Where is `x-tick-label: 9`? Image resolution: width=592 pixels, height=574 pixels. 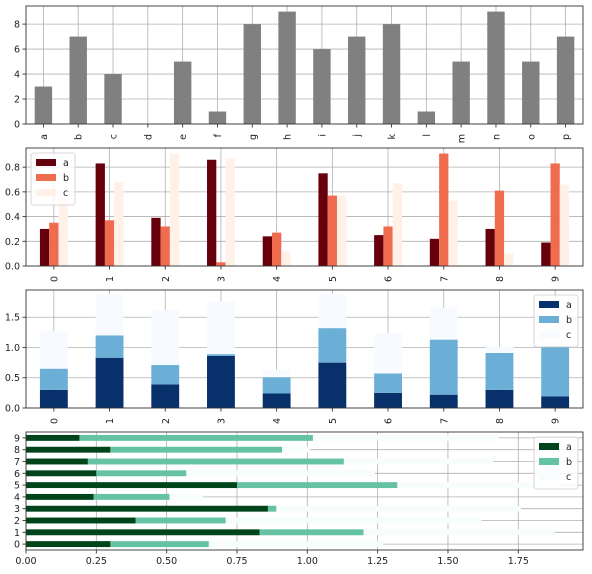 x-tick-label: 9 is located at coordinates (556, 421).